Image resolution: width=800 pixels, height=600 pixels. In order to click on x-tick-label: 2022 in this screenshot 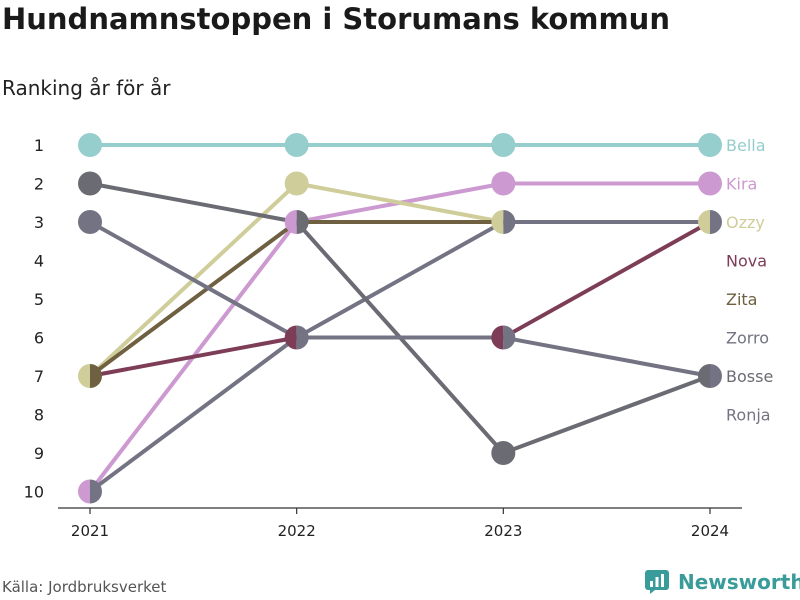, I will do `click(297, 531)`.